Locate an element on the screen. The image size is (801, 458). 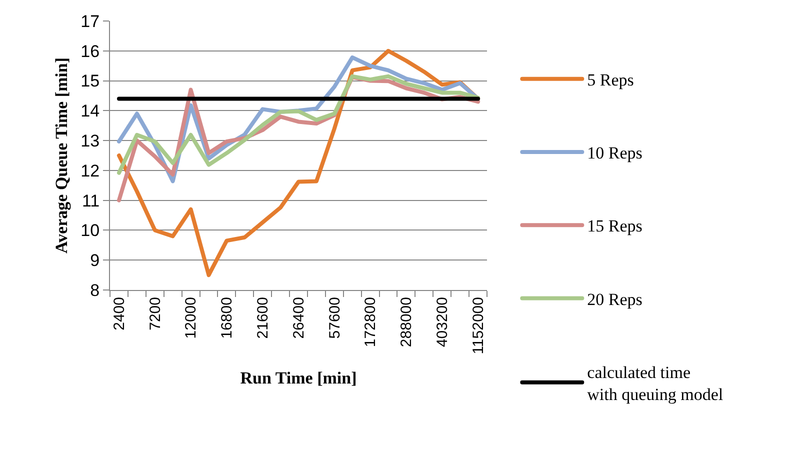
y-tick-label: 15 is located at coordinates (90, 81).